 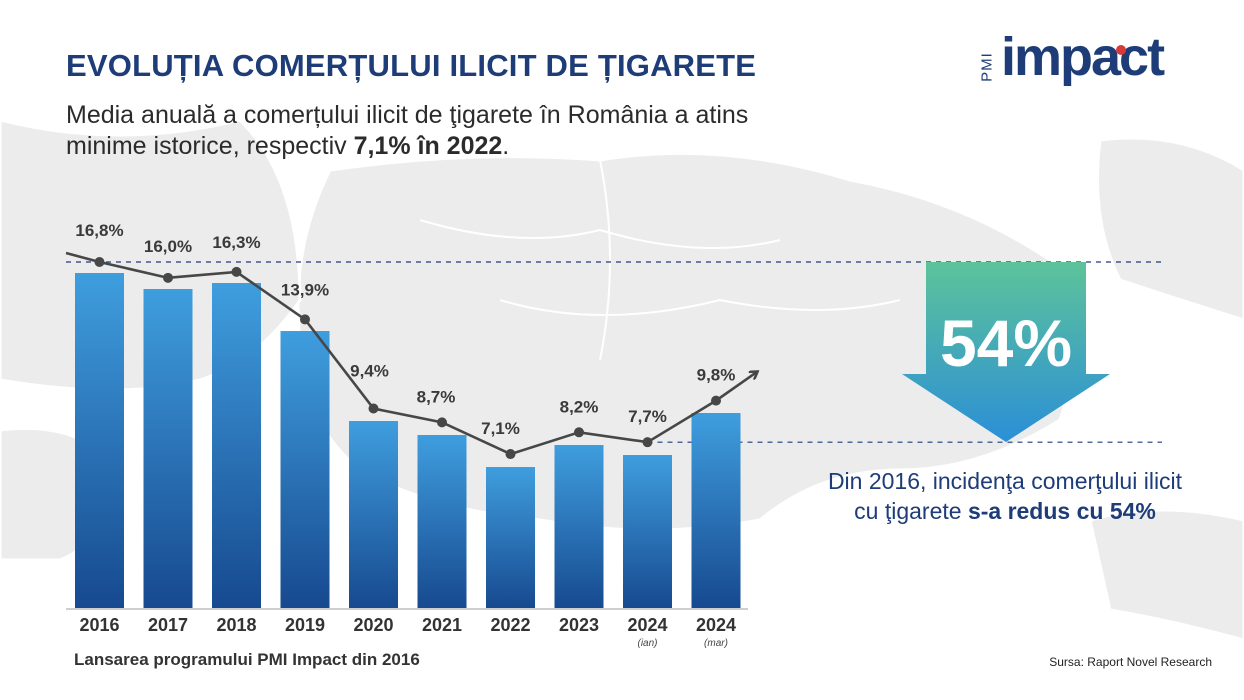 What do you see at coordinates (716, 511) in the screenshot?
I see `bar-2024-mar` at bounding box center [716, 511].